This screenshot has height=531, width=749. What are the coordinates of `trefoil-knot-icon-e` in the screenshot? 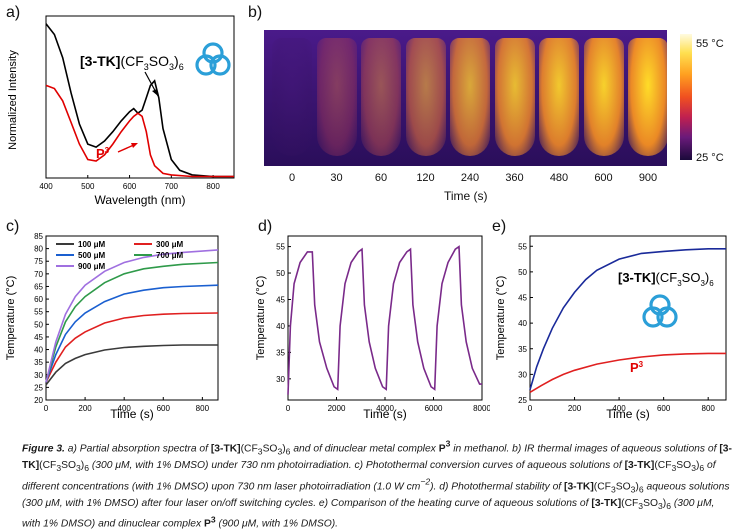 It's located at (660, 311).